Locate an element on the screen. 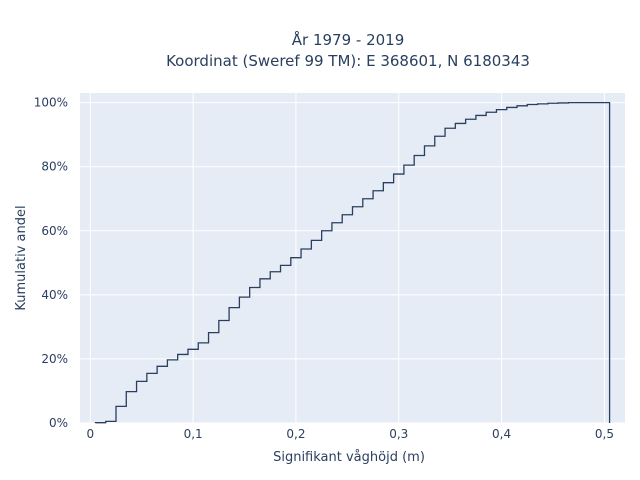 The image size is (640, 480). x-axis-title: Signifikant våghöjd (m) is located at coordinates (349, 457).